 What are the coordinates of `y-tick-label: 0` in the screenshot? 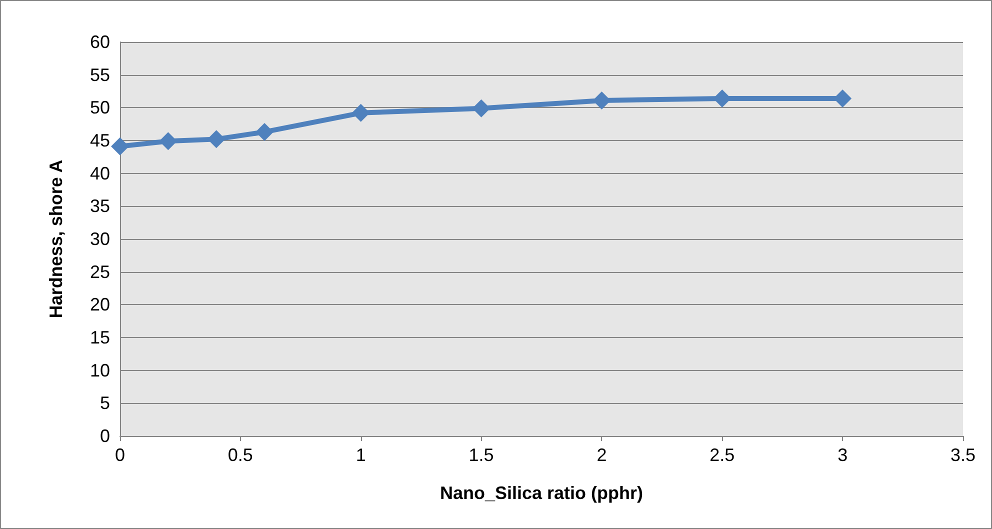 It's located at (105, 436).